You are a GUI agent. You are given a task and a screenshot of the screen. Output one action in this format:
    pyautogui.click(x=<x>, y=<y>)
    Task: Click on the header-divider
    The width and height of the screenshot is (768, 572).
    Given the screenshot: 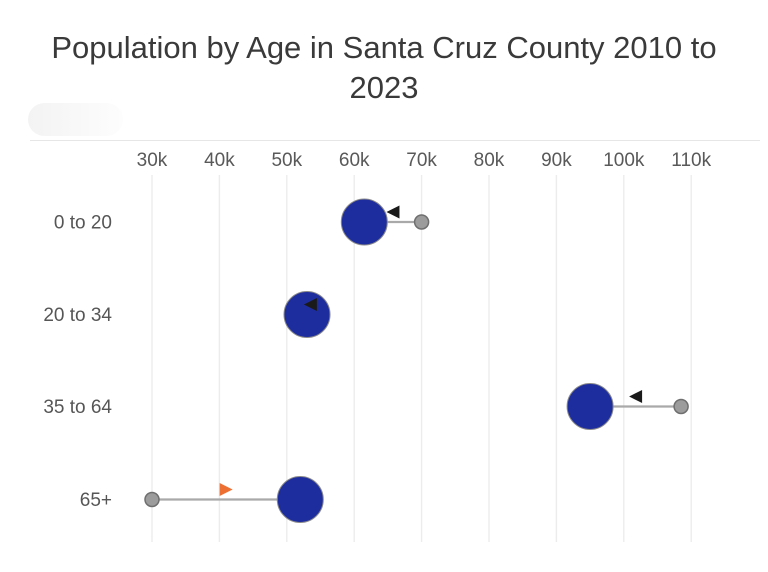 What is the action you would take?
    pyautogui.click(x=395, y=140)
    